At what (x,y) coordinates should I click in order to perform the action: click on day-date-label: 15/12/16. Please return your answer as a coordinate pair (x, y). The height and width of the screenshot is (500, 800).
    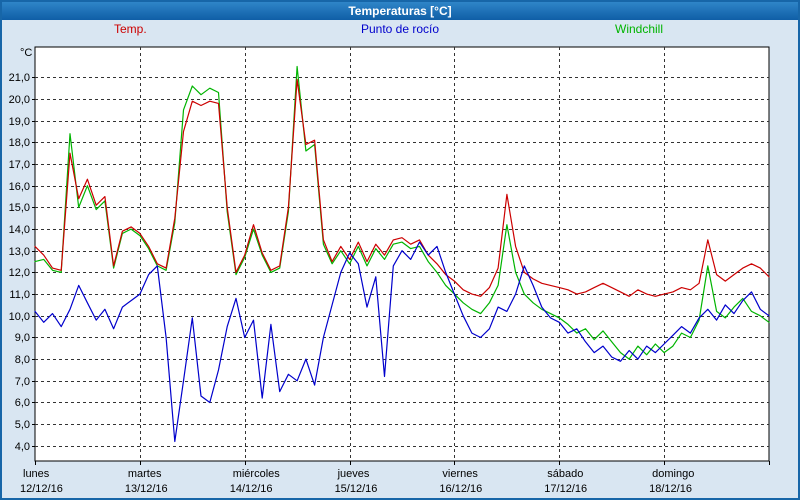
    Looking at the image, I should click on (356, 489).